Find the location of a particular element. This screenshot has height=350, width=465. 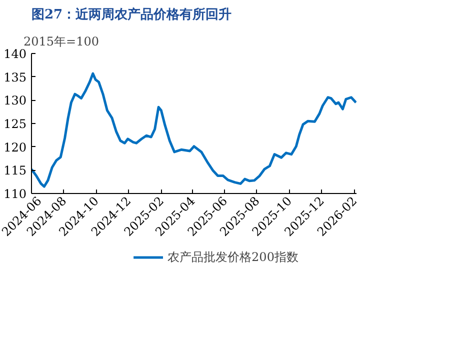

y-axis-title: 2015年=100 is located at coordinates (61, 41).